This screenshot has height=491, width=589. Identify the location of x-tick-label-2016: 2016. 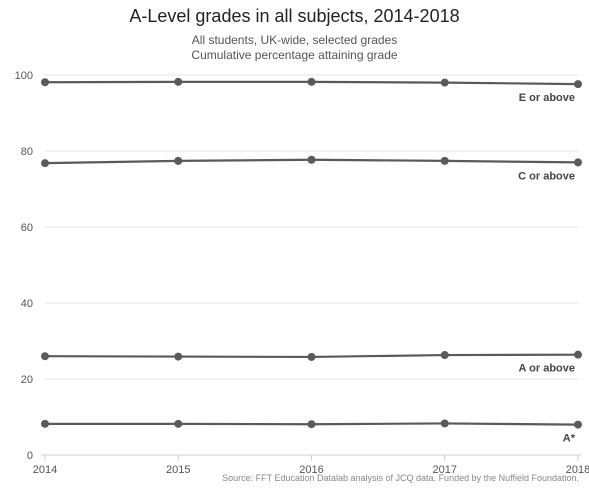
(311, 470).